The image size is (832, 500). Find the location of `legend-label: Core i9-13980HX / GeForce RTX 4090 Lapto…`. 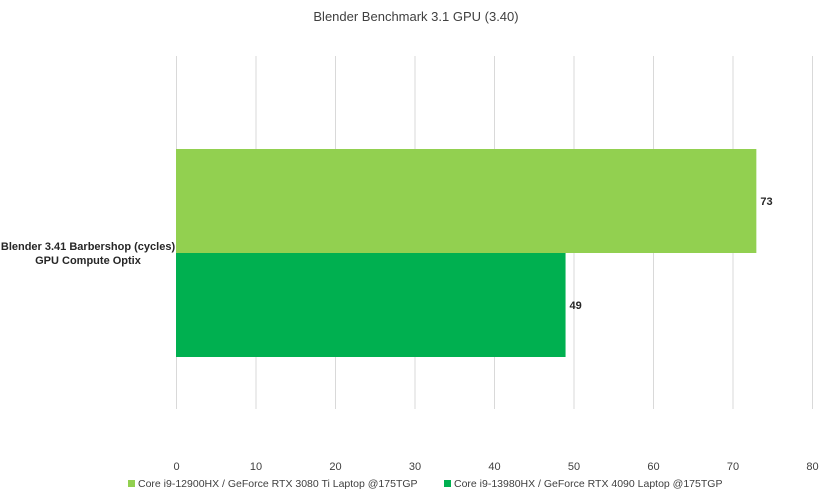

legend-label: Core i9-13980HX / GeForce RTX 4090 Lapto… is located at coordinates (588, 484).